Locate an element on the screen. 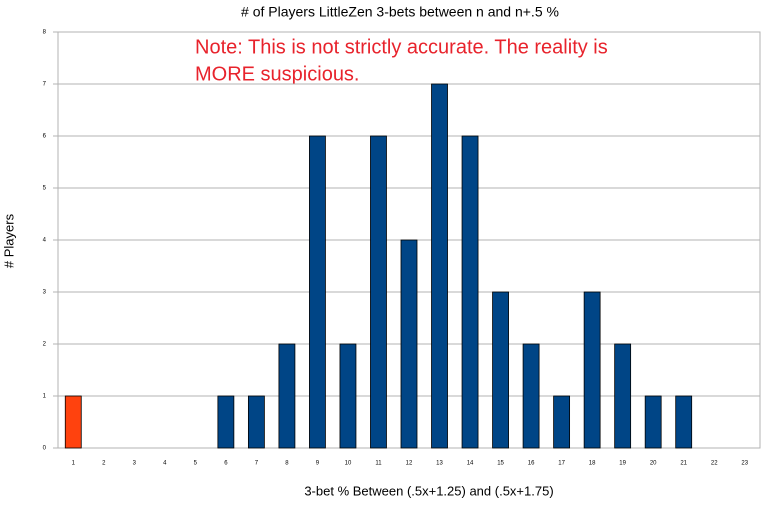  x-tick-label: 20 is located at coordinates (653, 464).